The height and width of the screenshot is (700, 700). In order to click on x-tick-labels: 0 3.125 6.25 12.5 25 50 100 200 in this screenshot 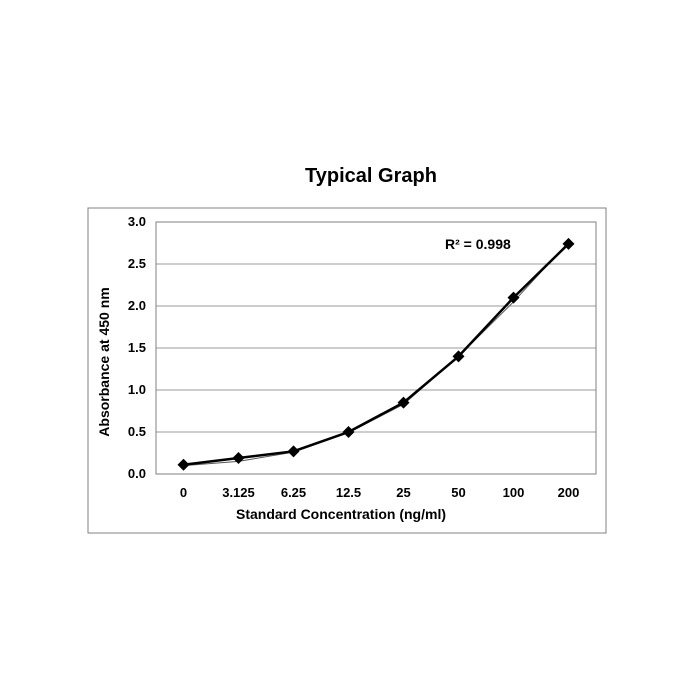, I will do `click(379, 492)`.